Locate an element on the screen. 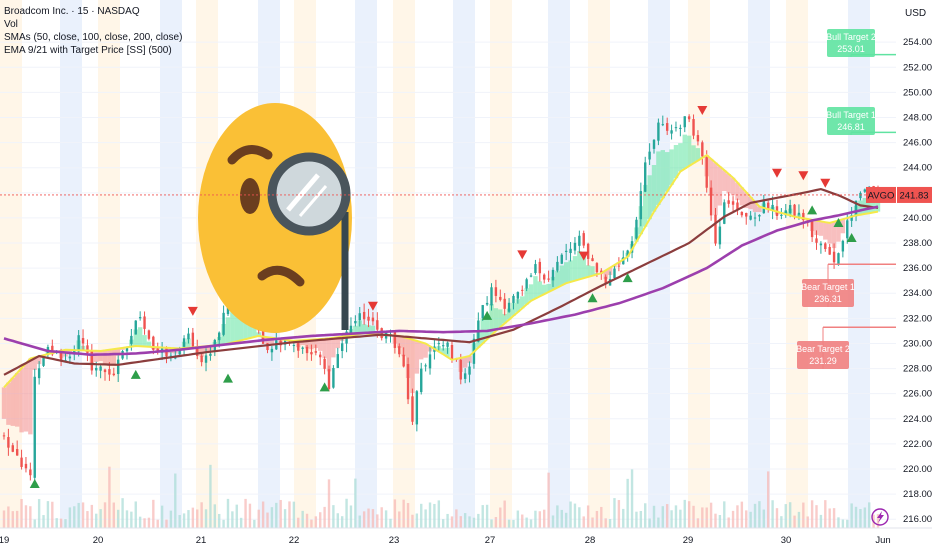  sma-indicator-label: SMAs (50, close, 100, close, 200, close) is located at coordinates (93, 37).